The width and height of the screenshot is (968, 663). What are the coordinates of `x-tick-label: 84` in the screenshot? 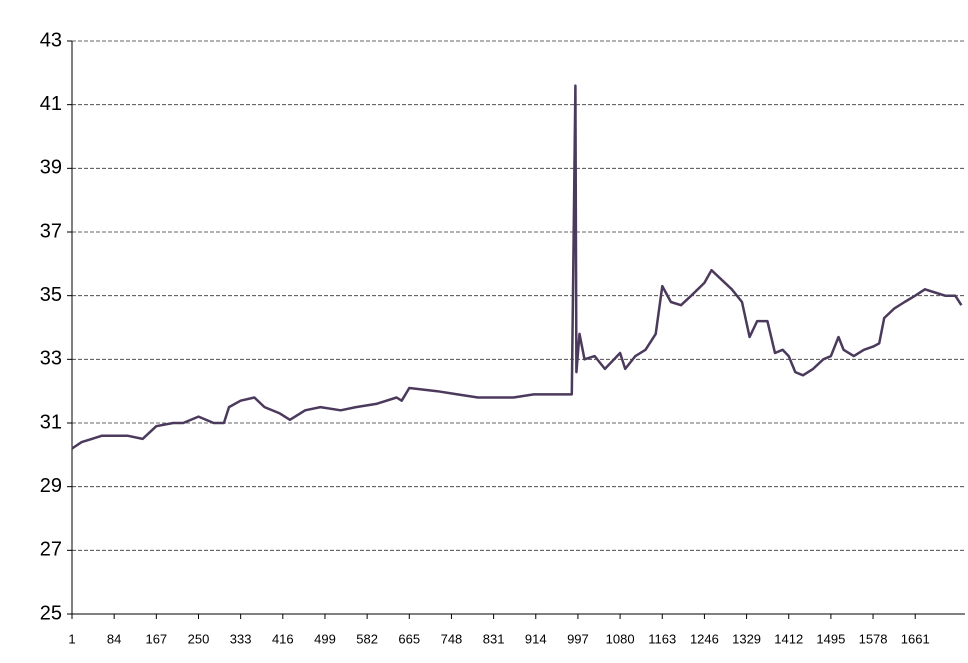 It's located at (114, 638).